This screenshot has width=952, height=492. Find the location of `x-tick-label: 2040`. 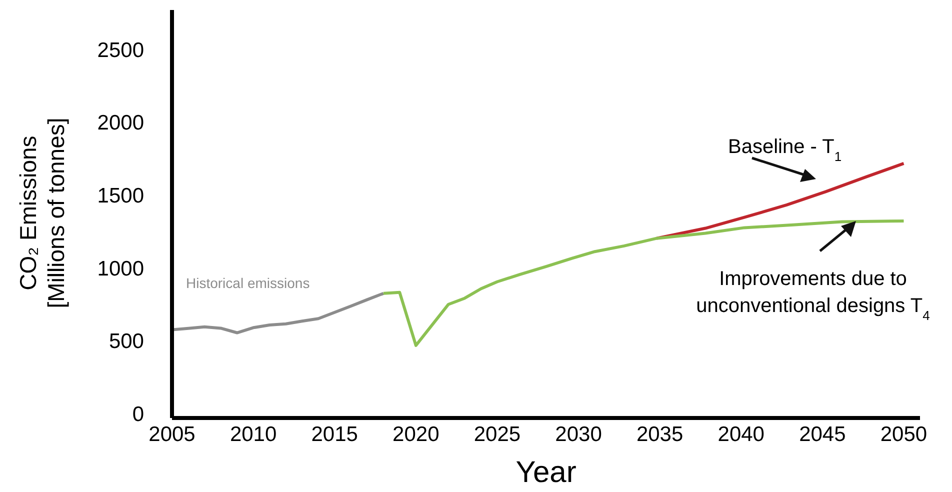

x-tick-label: 2040 is located at coordinates (741, 434).